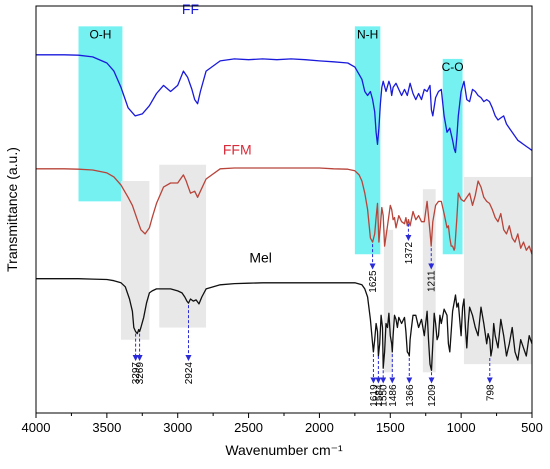 The width and height of the screenshot is (550, 469). What do you see at coordinates (461, 427) in the screenshot?
I see `x-tick-label: 1000` at bounding box center [461, 427].